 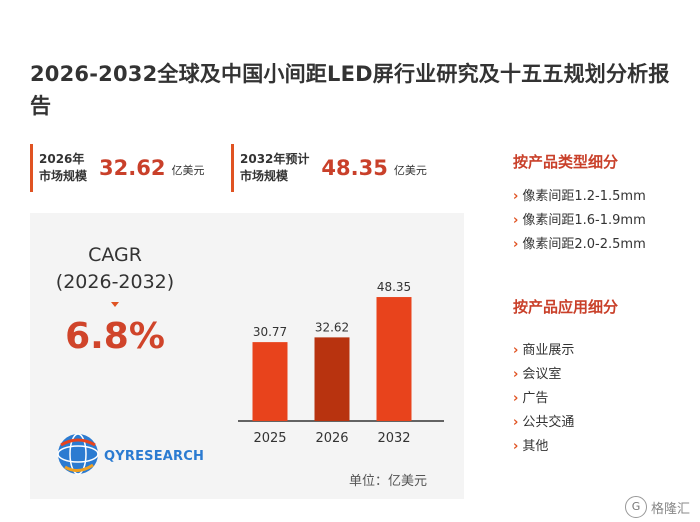 I want to click on bar-2025, so click(x=270, y=381).